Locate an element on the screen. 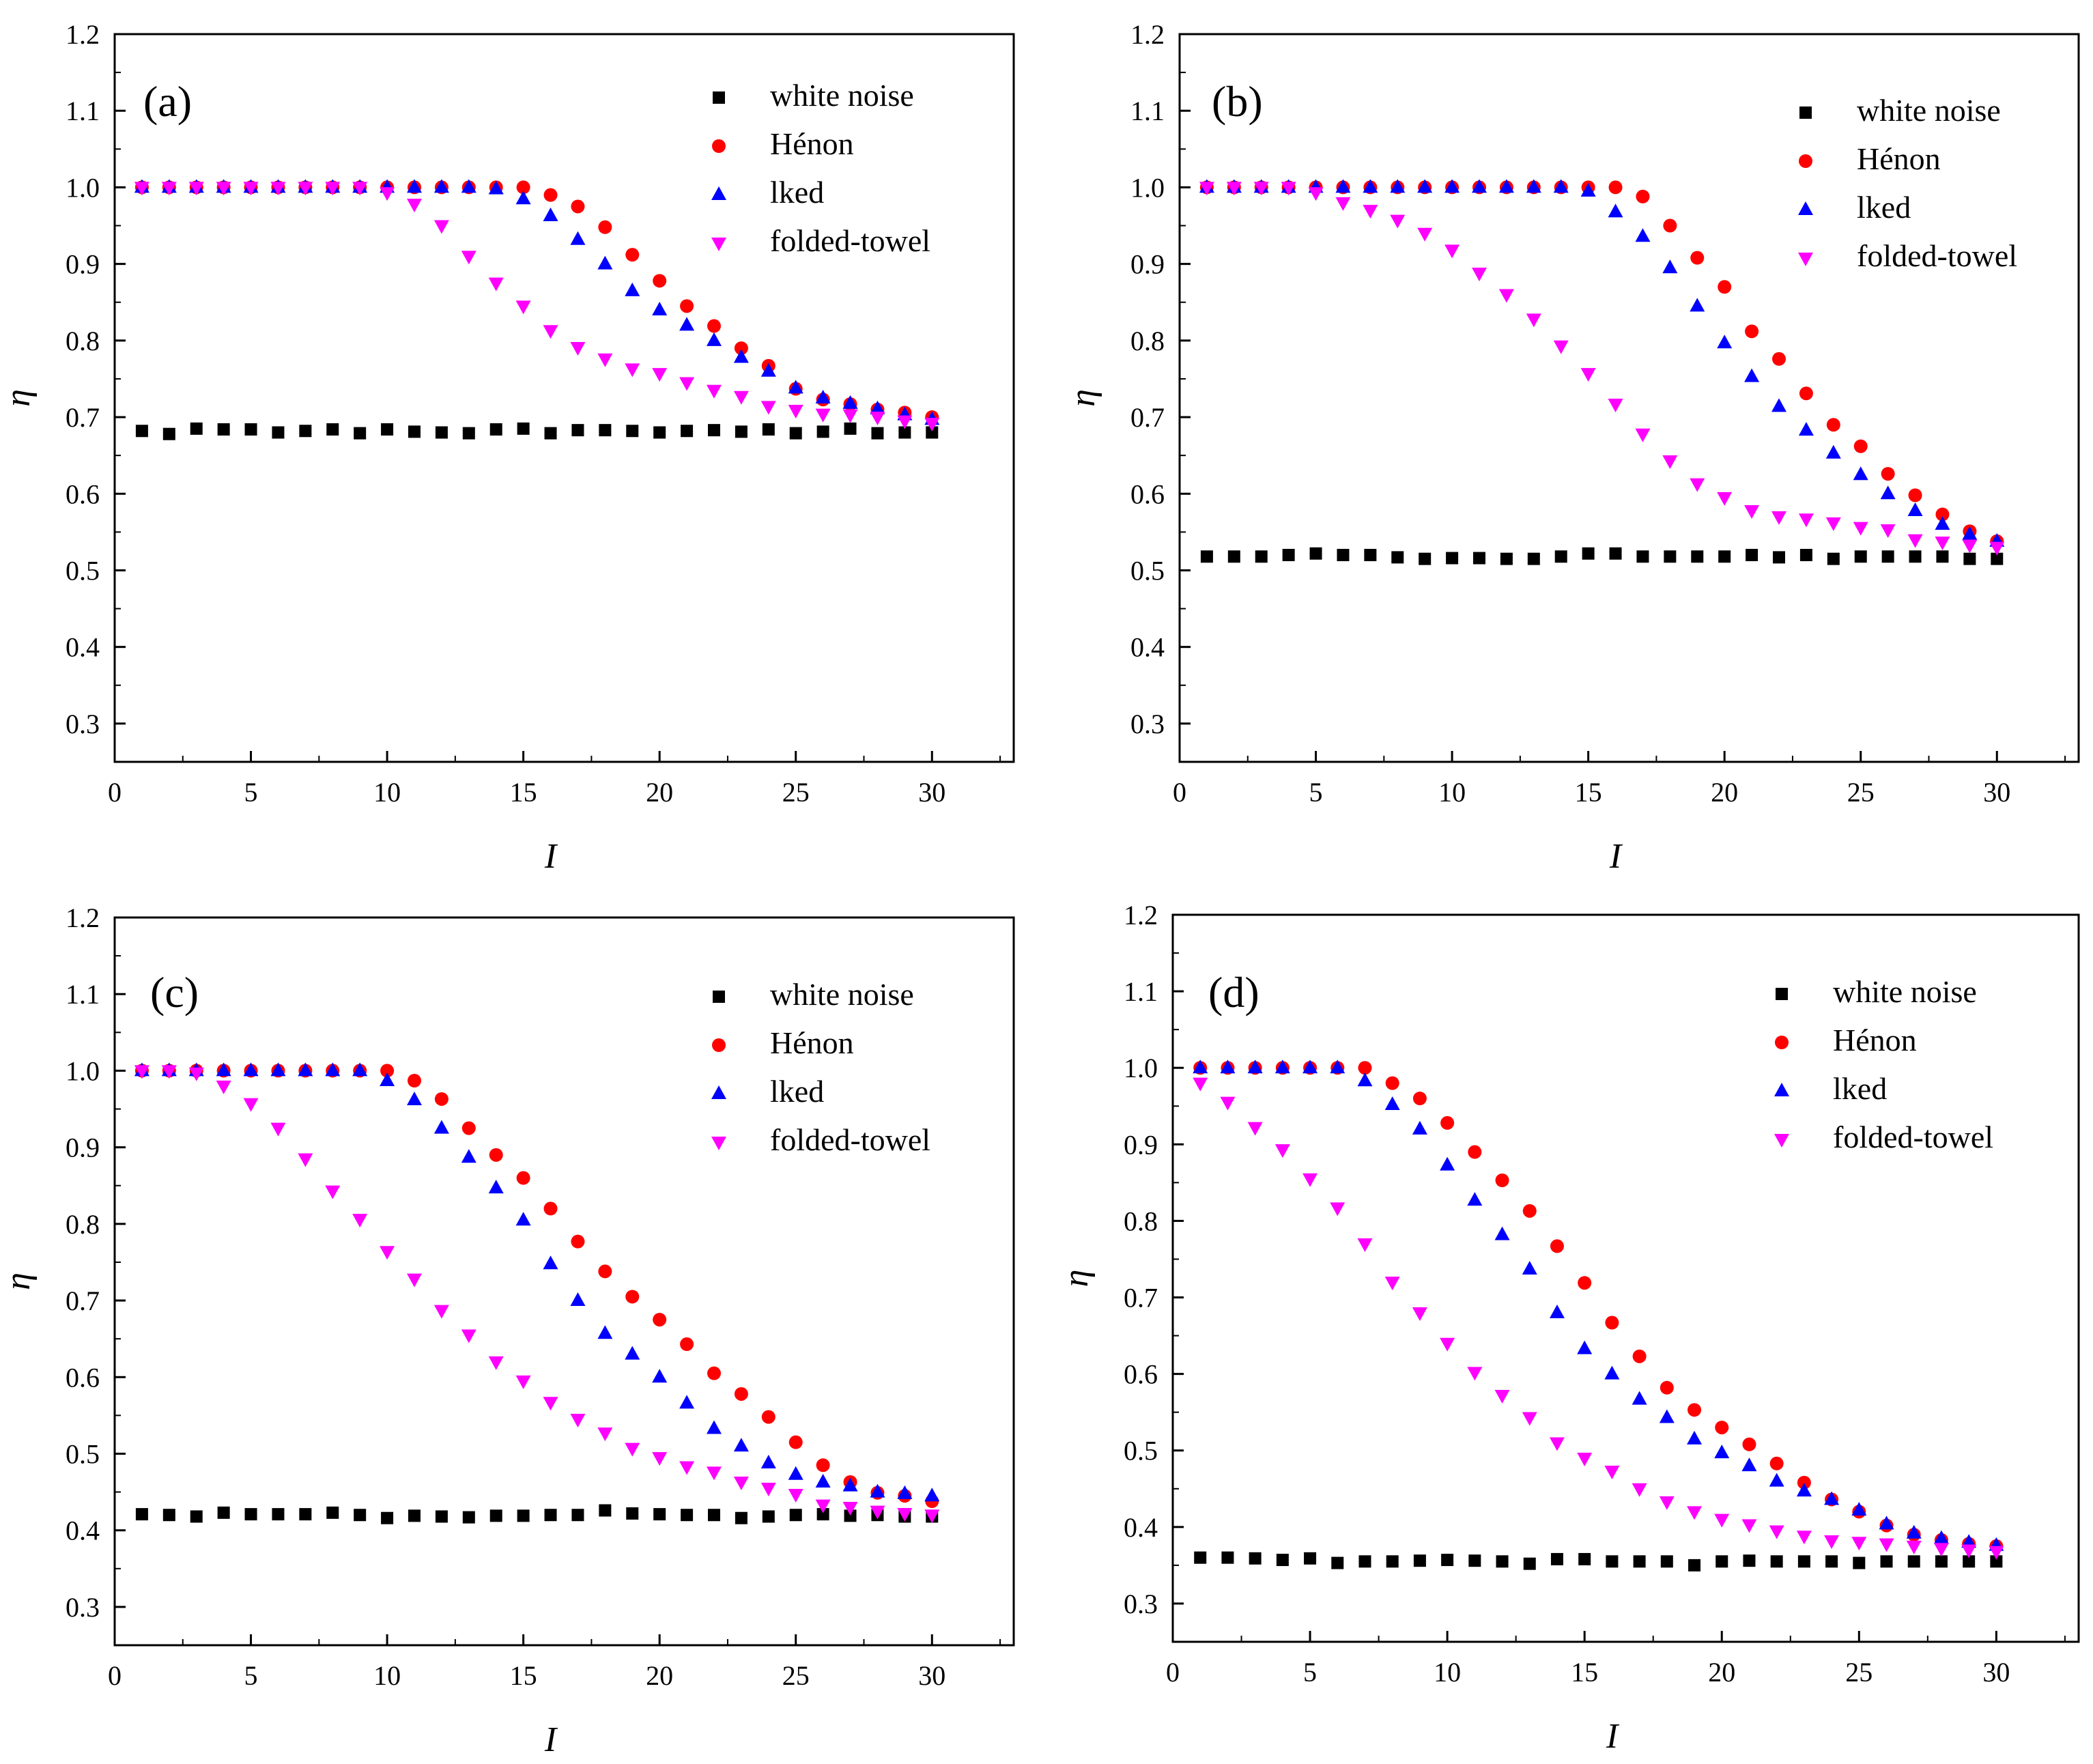  series-folded-towel is located at coordinates (537, 1294).